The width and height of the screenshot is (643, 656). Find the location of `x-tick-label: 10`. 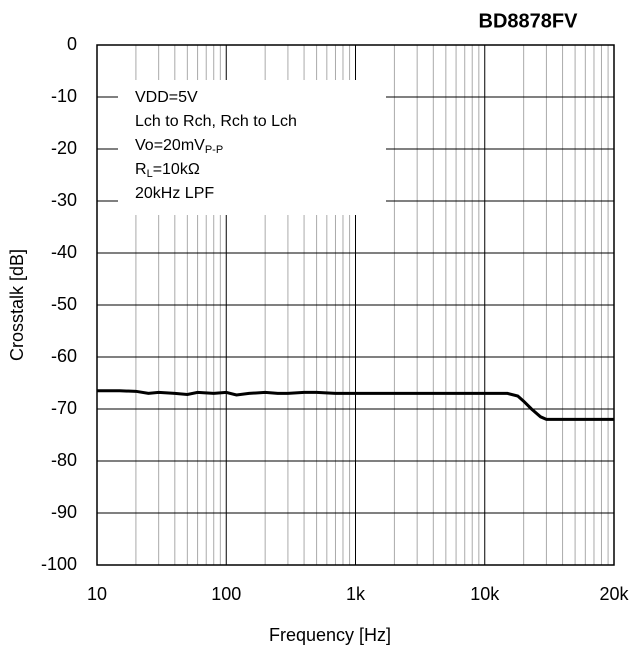

x-tick-label: 10 is located at coordinates (97, 594).